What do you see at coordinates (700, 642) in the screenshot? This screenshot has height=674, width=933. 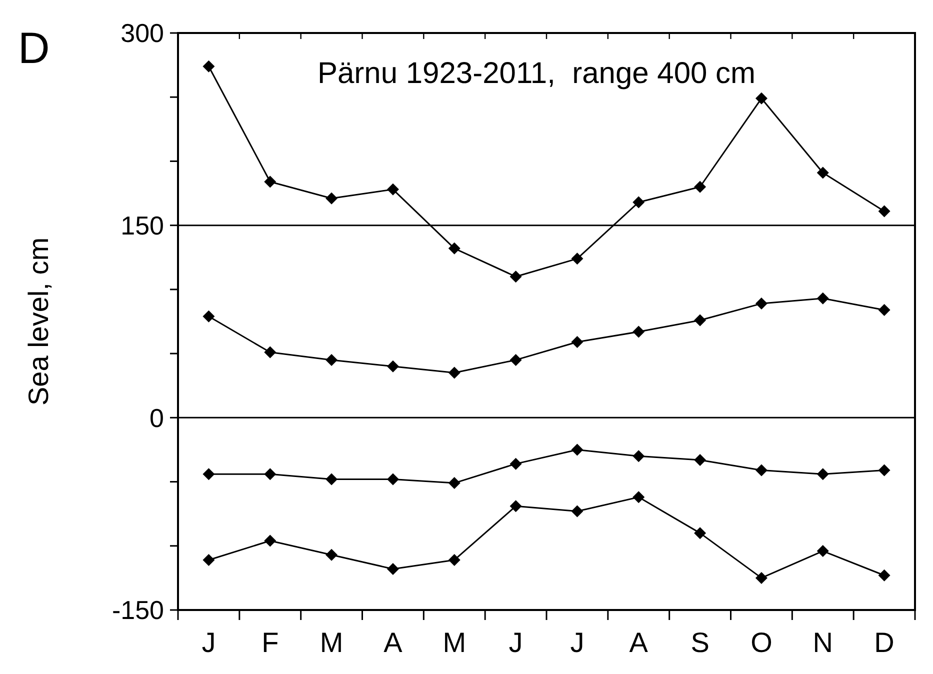 I see `x-tick-label: S` at bounding box center [700, 642].